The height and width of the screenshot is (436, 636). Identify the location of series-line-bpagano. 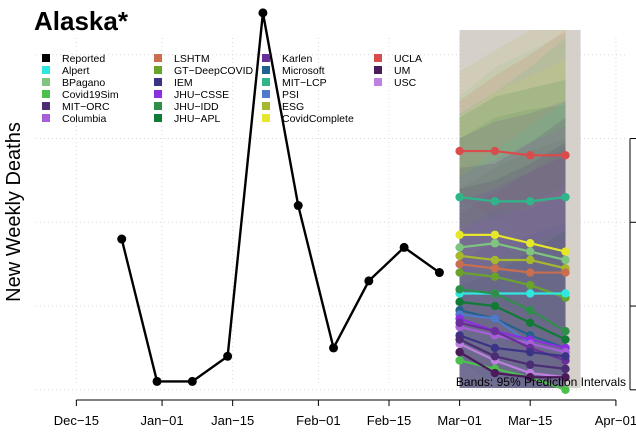
(512, 252).